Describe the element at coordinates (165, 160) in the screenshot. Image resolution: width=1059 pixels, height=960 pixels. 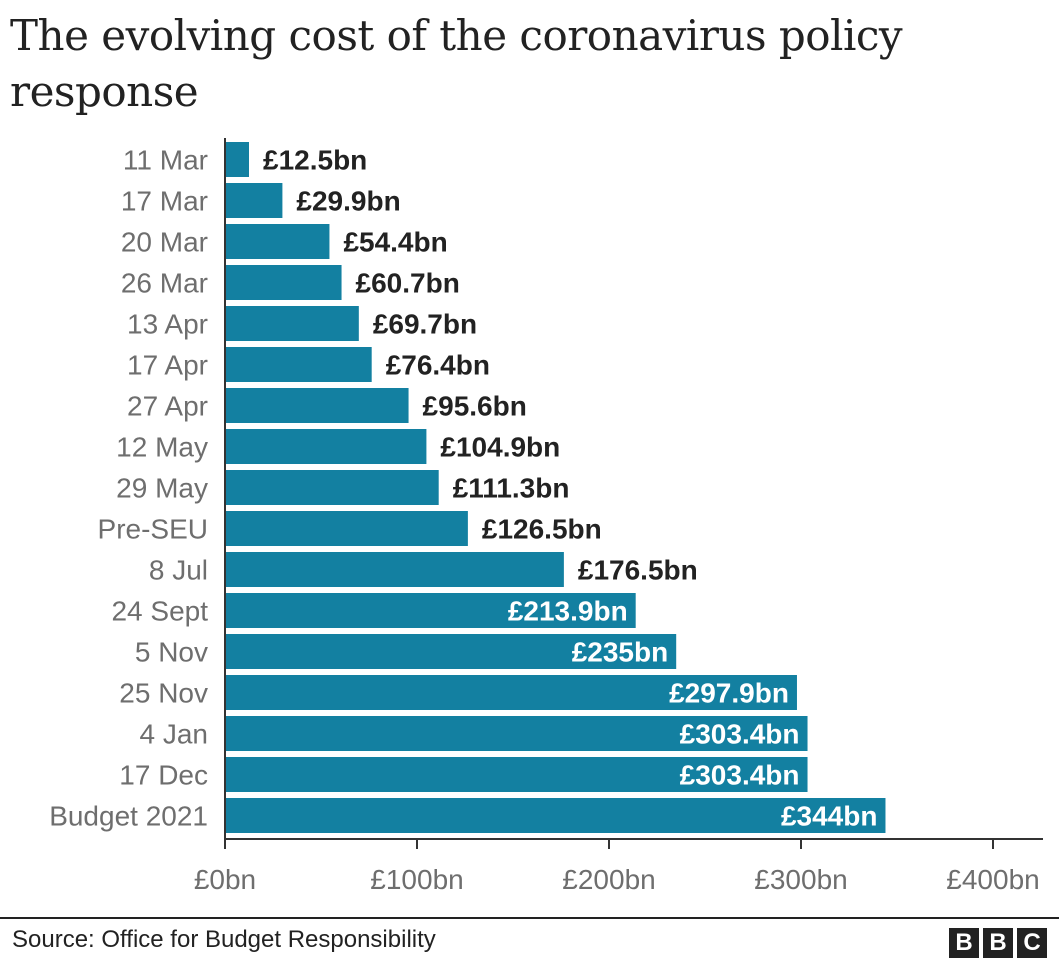
I see `category-label: 11 Mar` at that location.